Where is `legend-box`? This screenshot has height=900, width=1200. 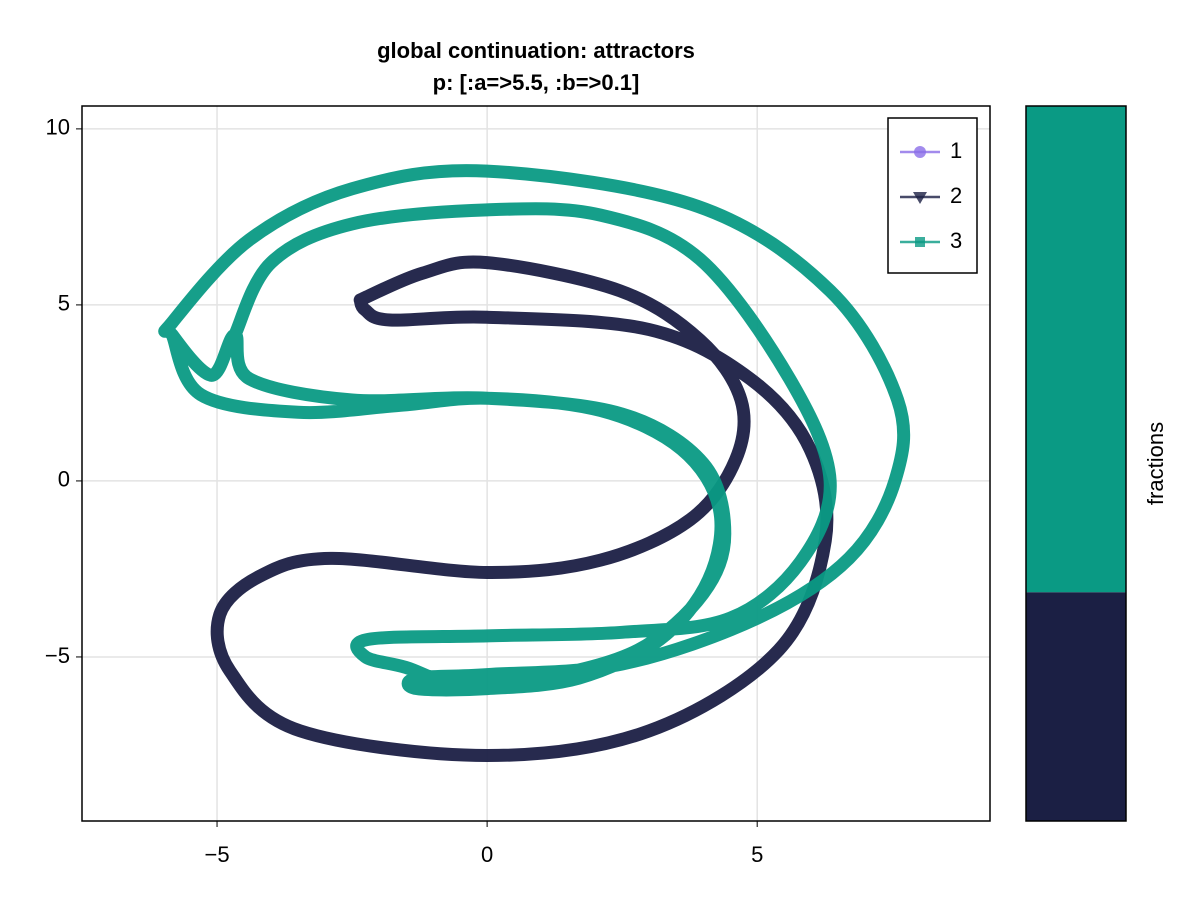 legend-box is located at coordinates (932, 195).